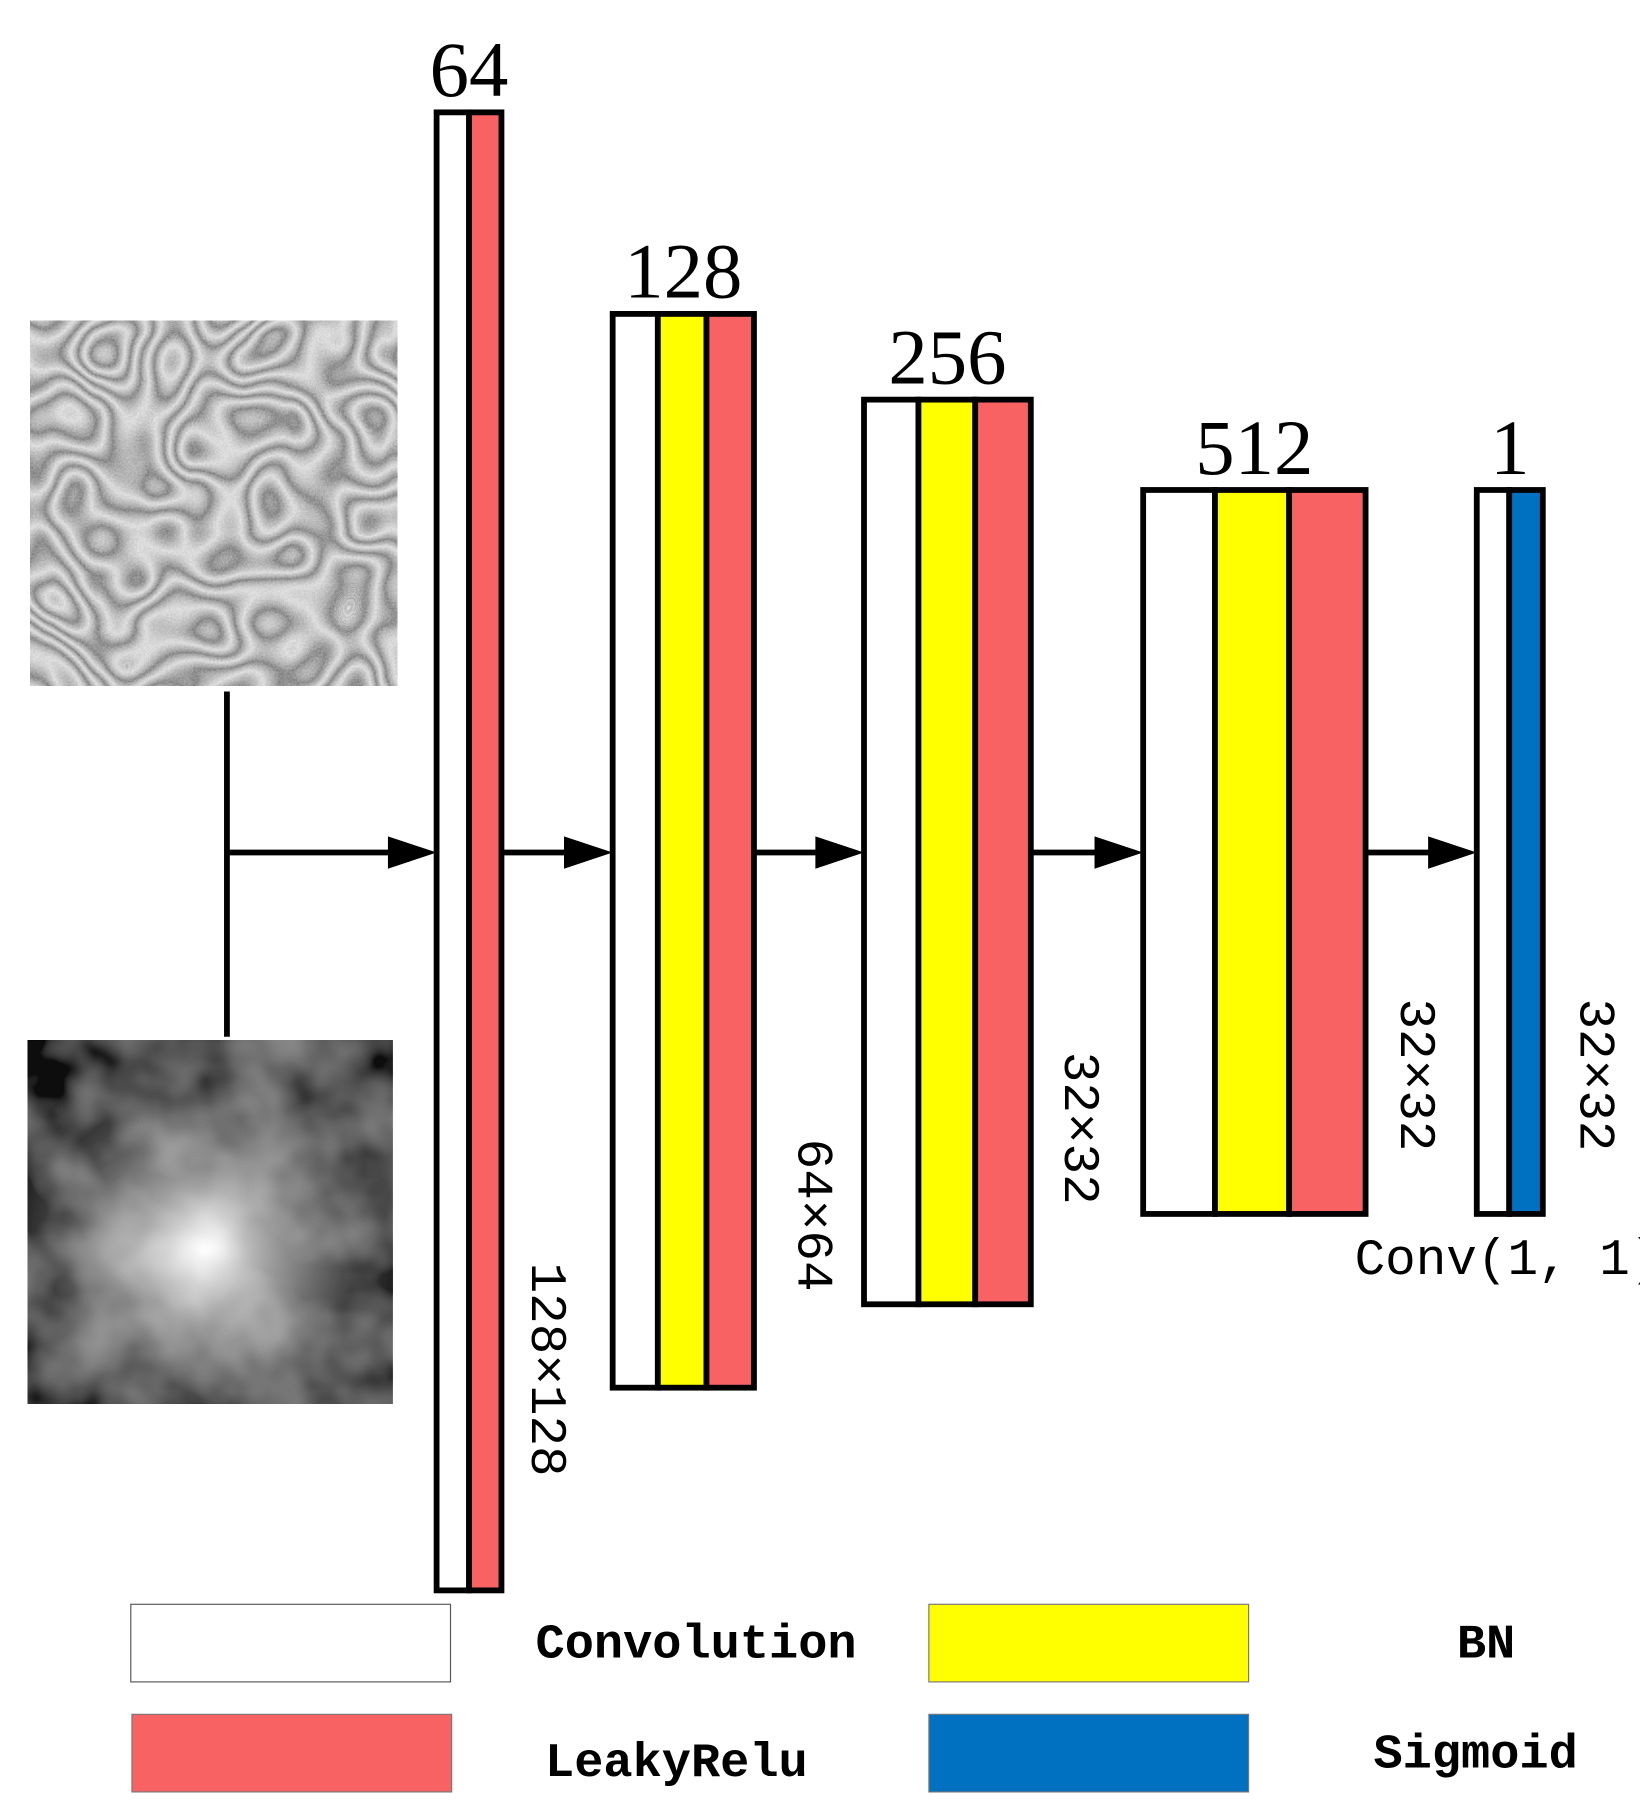  Describe the element at coordinates (1475, 1755) in the screenshot. I see `legend-label: Sigmoid` at that location.